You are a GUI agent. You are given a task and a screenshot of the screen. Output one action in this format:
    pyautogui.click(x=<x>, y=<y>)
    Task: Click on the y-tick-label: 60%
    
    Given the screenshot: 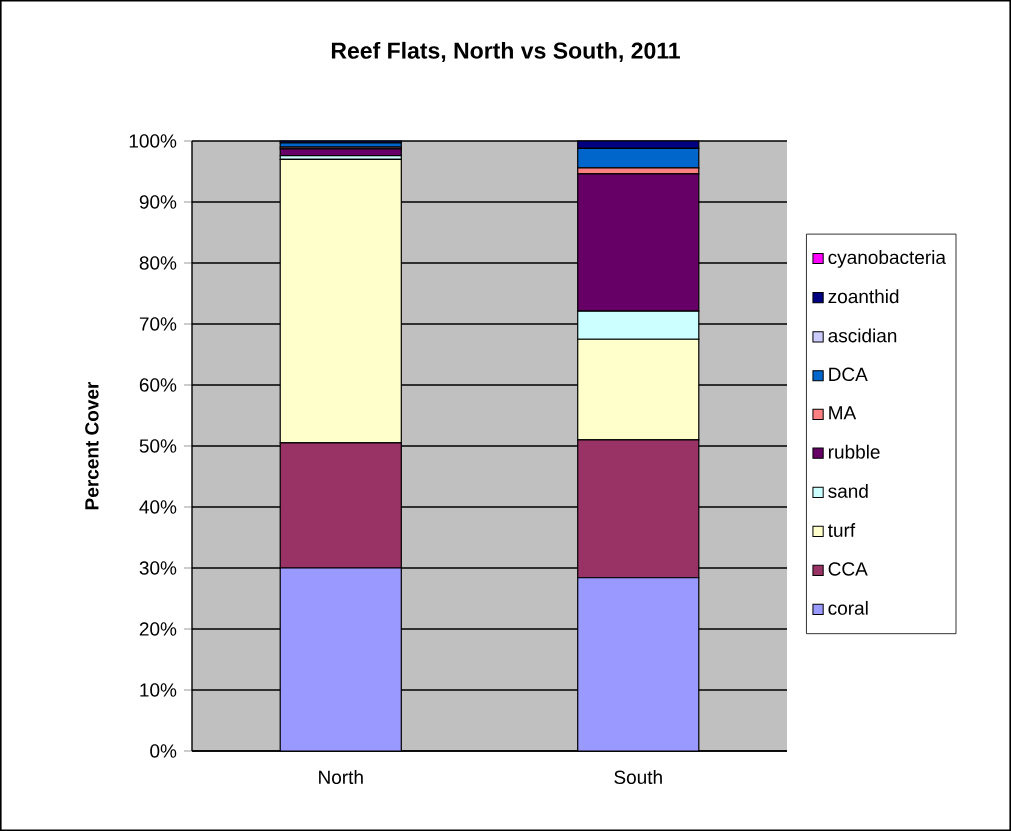 What is the action you would take?
    pyautogui.click(x=158, y=385)
    